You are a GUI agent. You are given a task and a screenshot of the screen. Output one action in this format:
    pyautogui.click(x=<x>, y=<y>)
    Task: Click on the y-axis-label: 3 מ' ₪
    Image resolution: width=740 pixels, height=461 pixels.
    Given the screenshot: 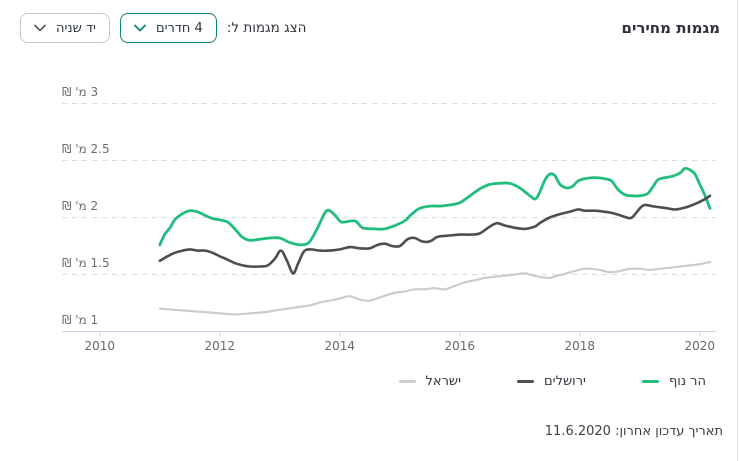 What is the action you would take?
    pyautogui.click(x=80, y=91)
    